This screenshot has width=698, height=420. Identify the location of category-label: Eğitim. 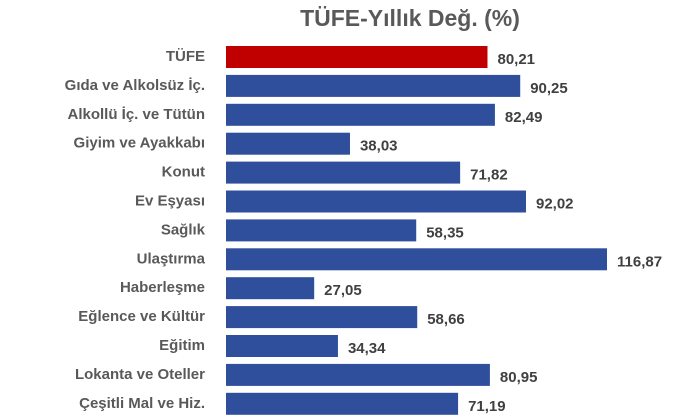
(182, 345).